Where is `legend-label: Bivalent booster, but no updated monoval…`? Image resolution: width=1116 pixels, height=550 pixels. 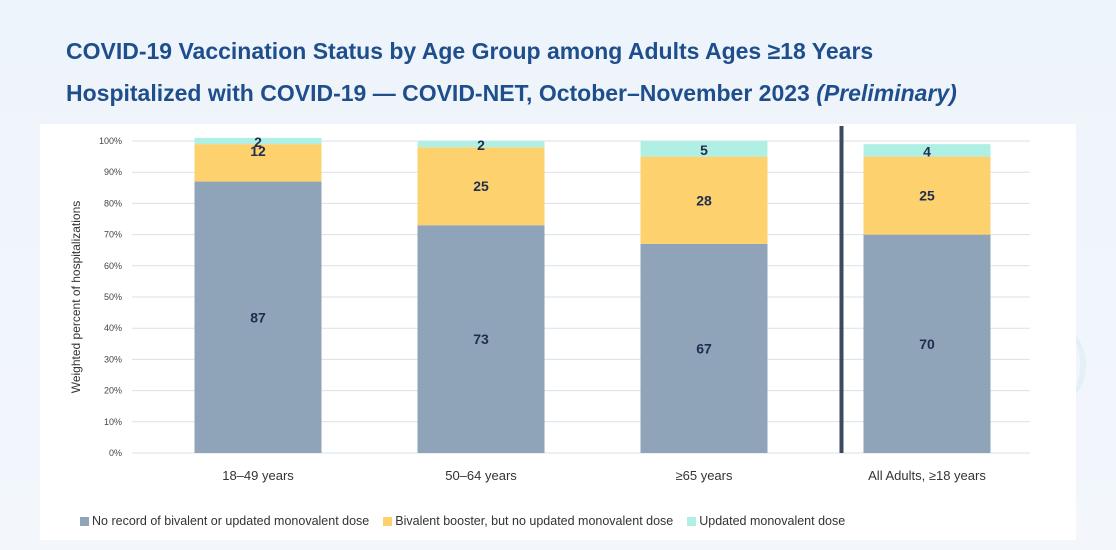
legend-label: Bivalent booster, but no updated monoval… is located at coordinates (534, 521).